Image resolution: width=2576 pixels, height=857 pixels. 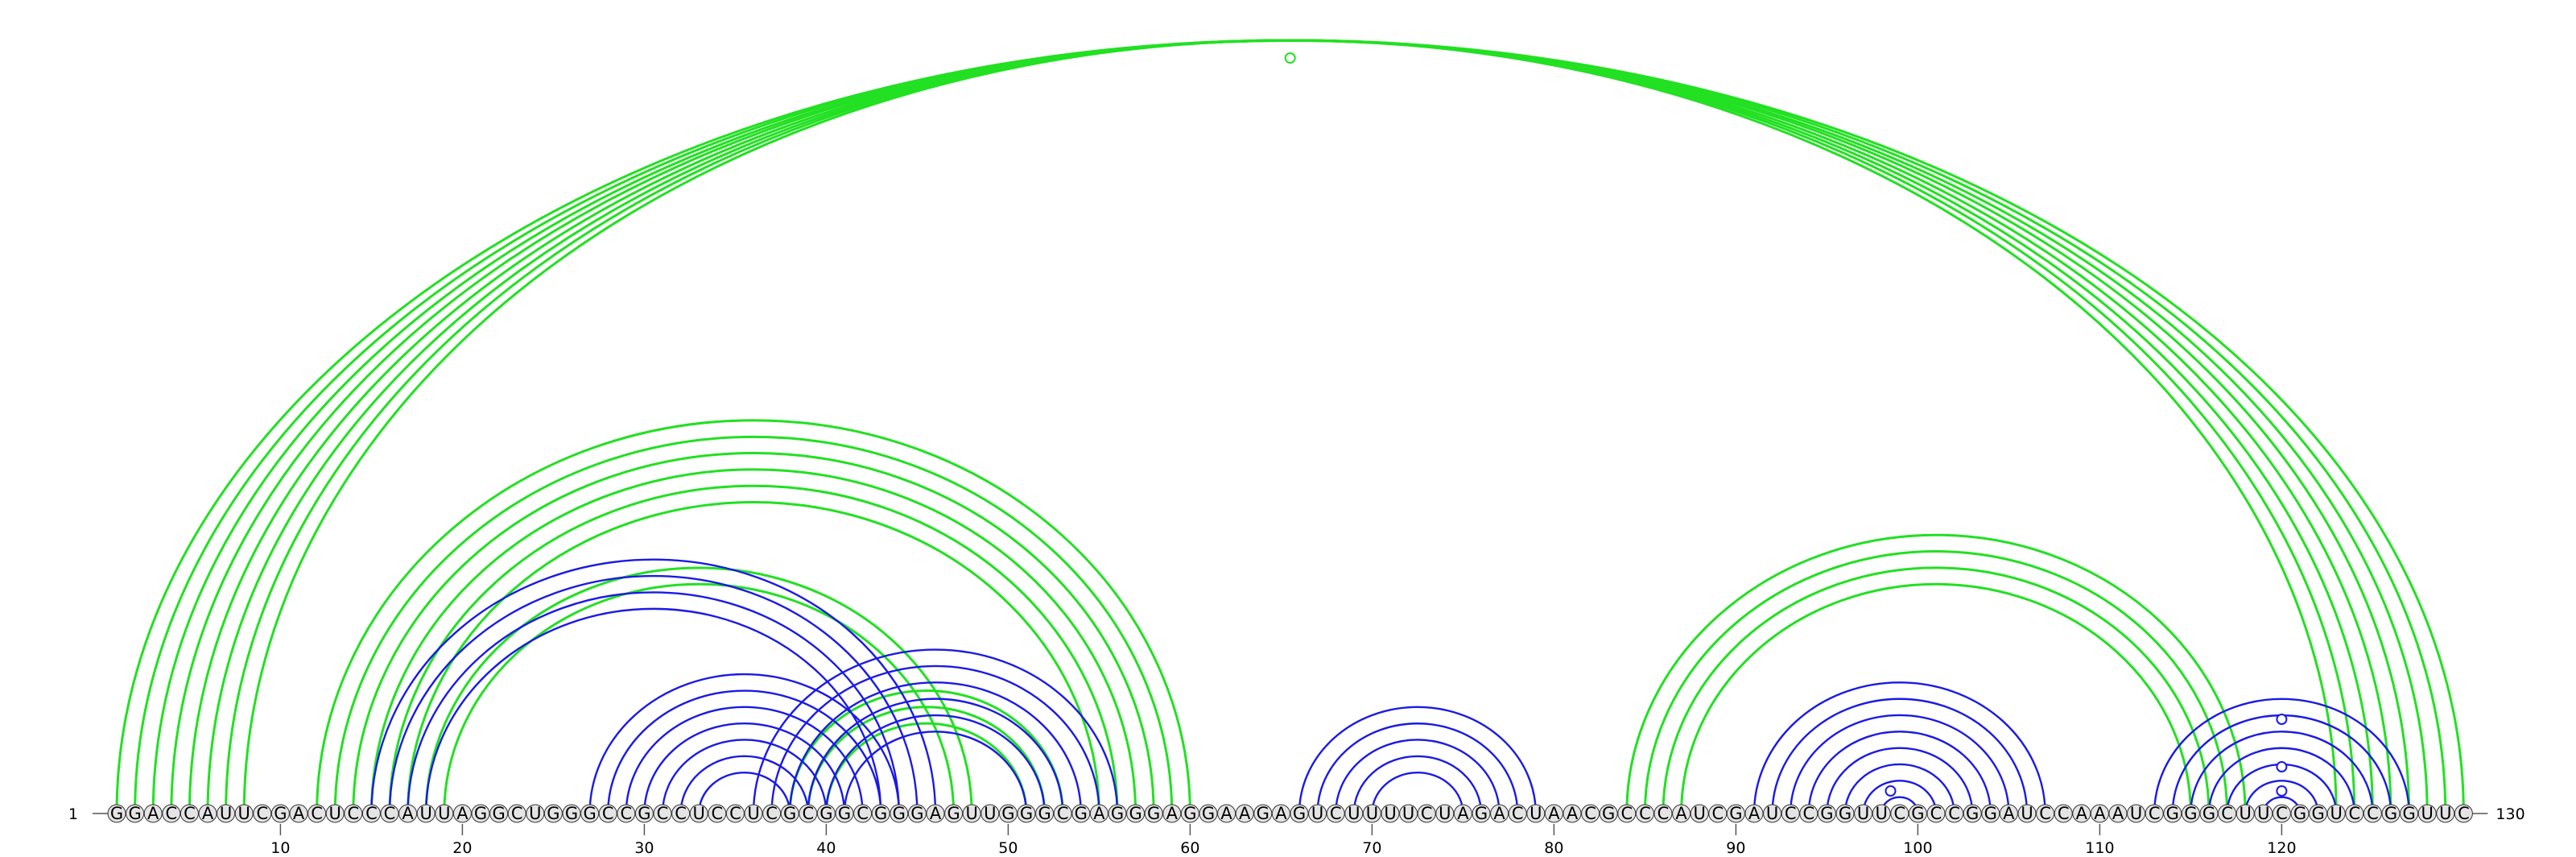 What do you see at coordinates (280, 848) in the screenshot?
I see `tick-label: 10` at bounding box center [280, 848].